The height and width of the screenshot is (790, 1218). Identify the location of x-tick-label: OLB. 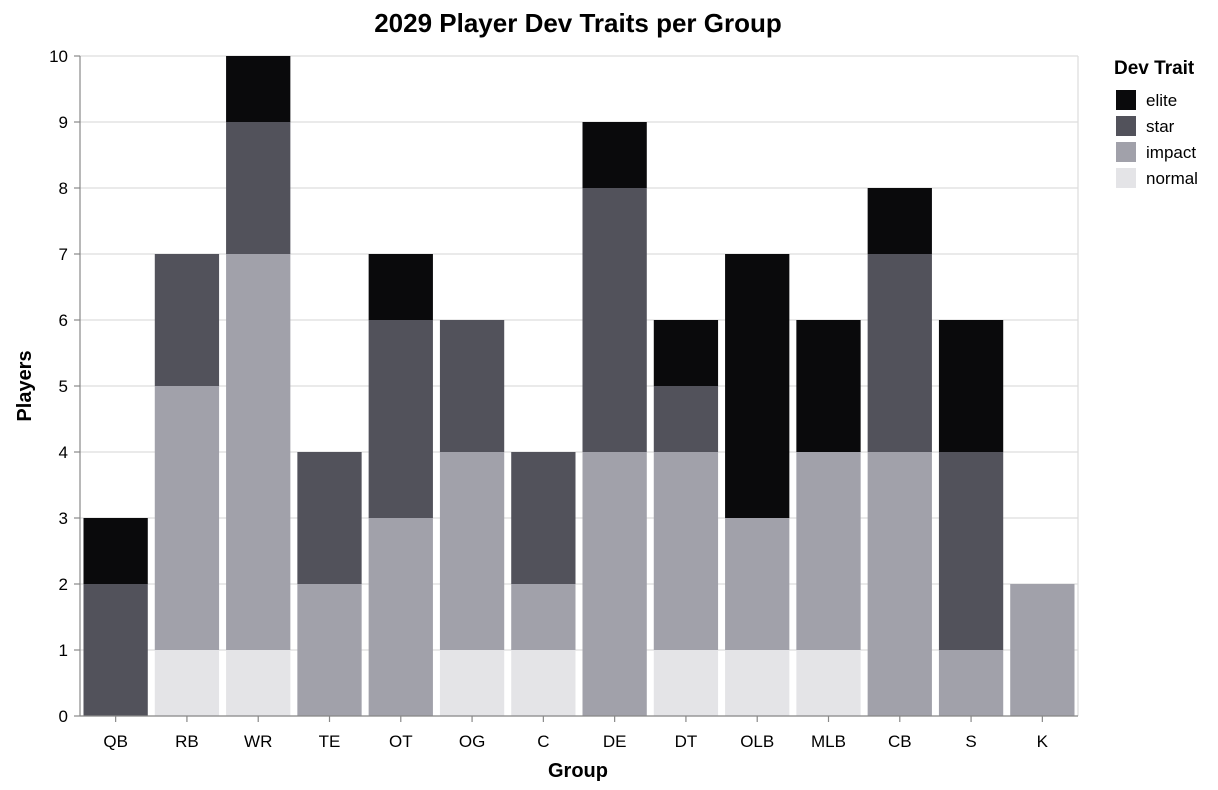
(757, 741).